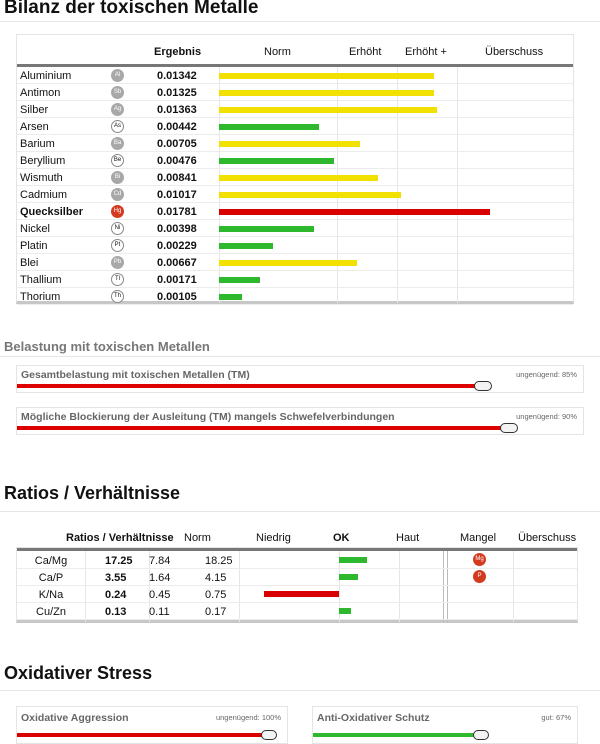  What do you see at coordinates (160, 578) in the screenshot?
I see `ratio-norm-low: 1.64` at bounding box center [160, 578].